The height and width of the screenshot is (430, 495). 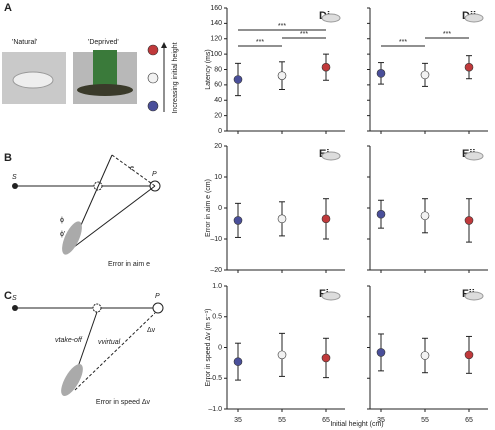 What do you see at coordinates (109, 342) in the screenshot?
I see `label: vvirtual` at bounding box center [109, 342].